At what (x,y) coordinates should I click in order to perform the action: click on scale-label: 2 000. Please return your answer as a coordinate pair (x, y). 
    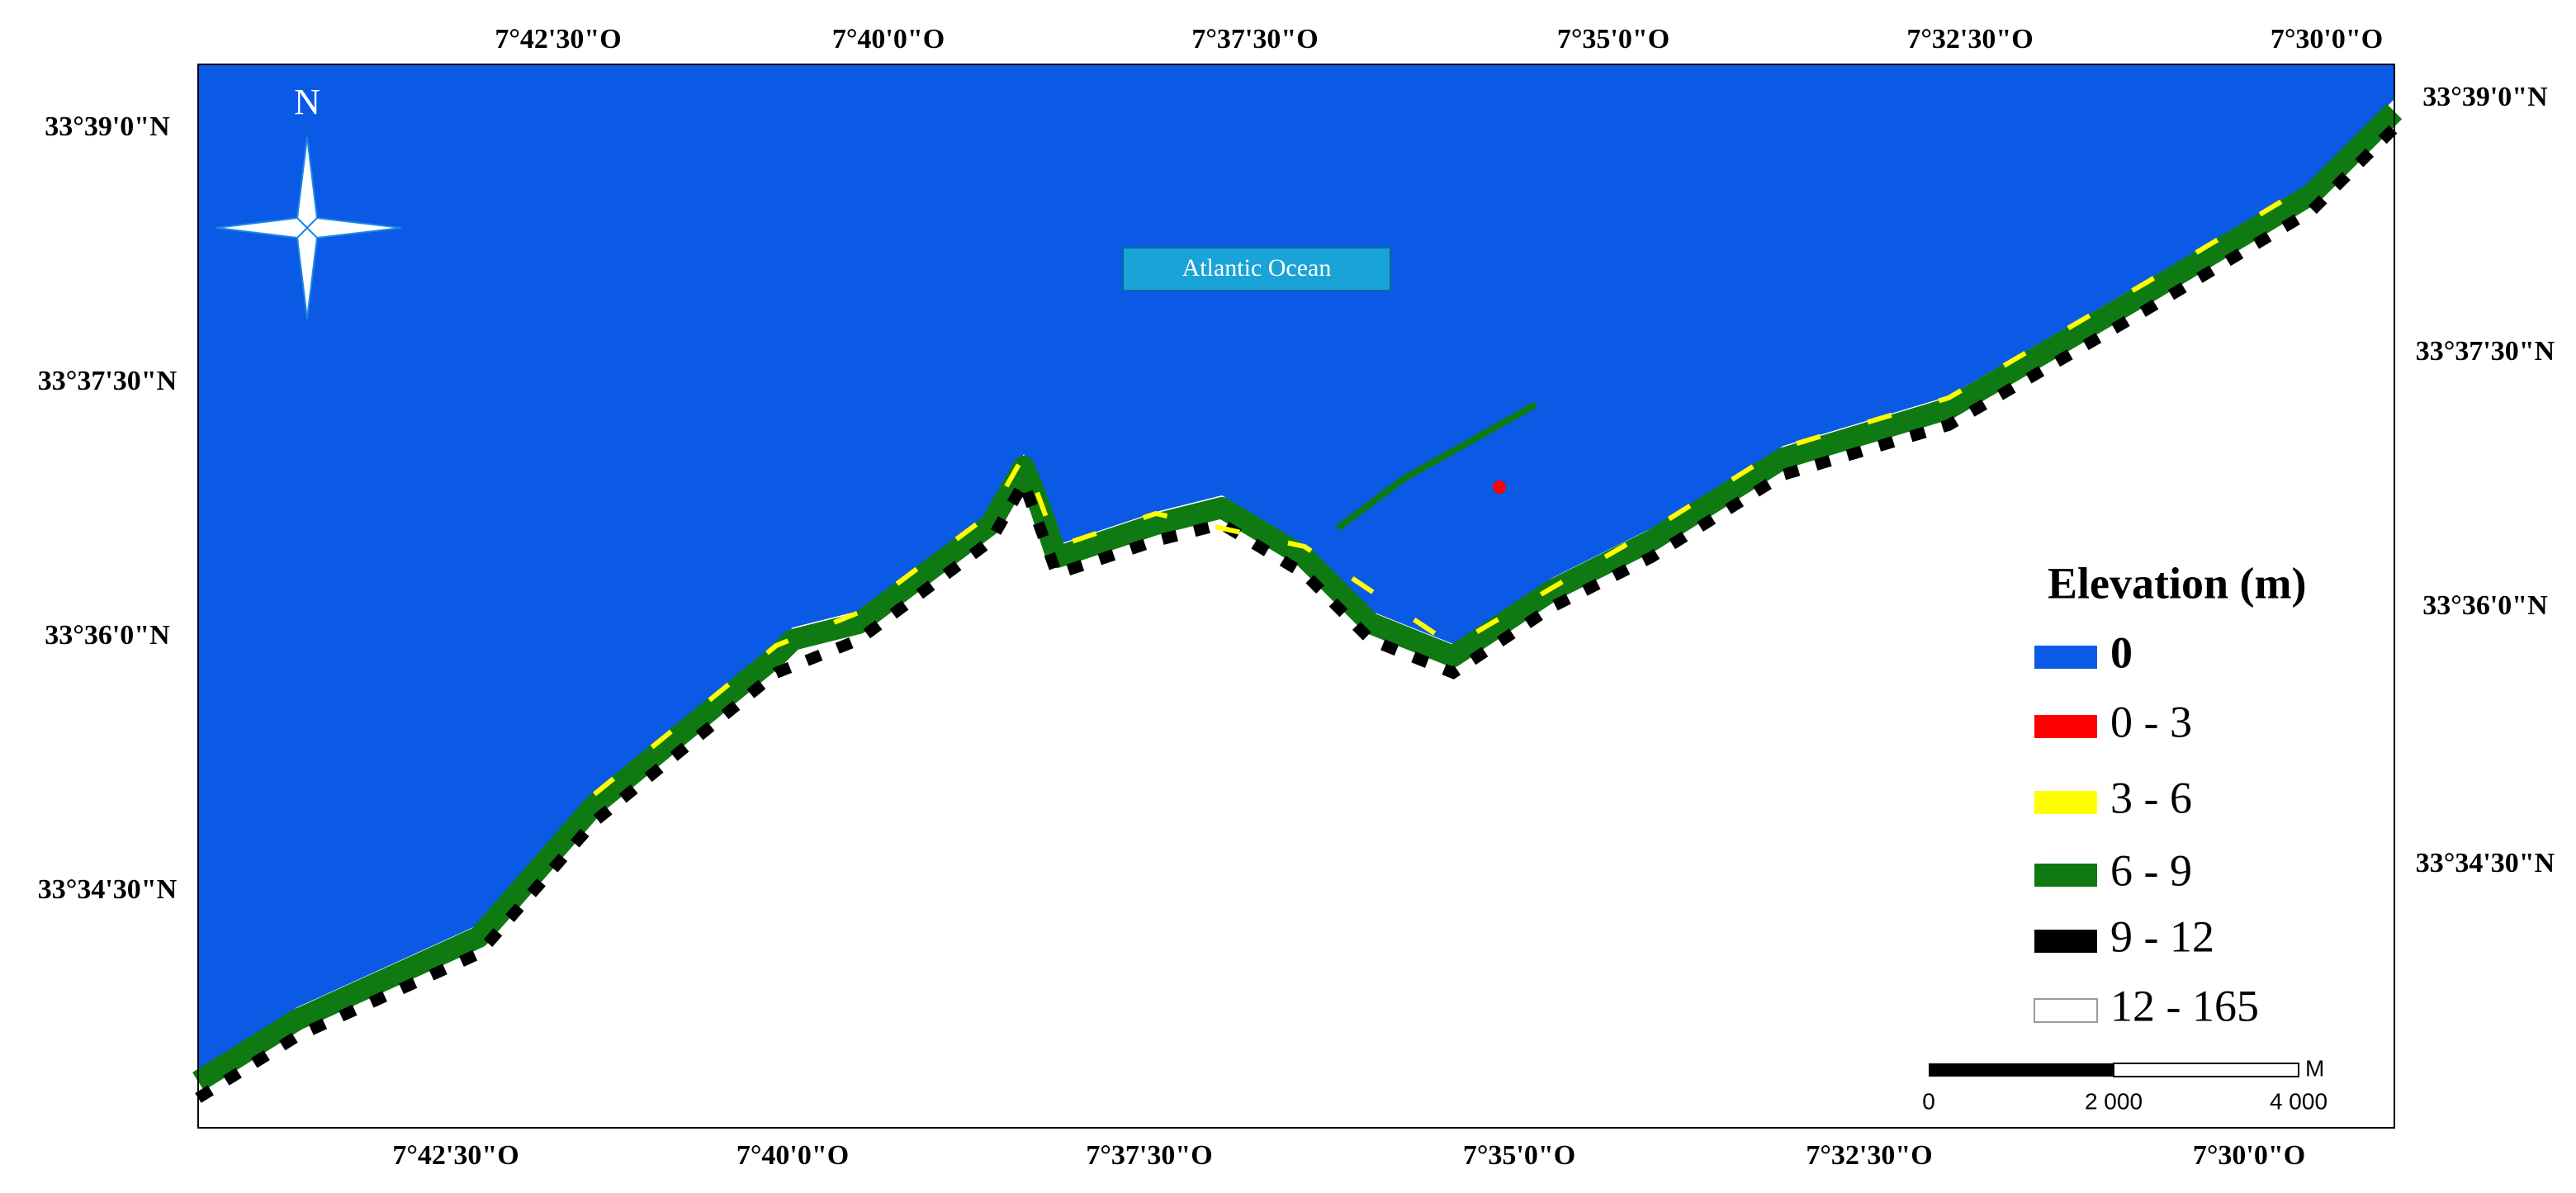
    Looking at the image, I should click on (2114, 1101).